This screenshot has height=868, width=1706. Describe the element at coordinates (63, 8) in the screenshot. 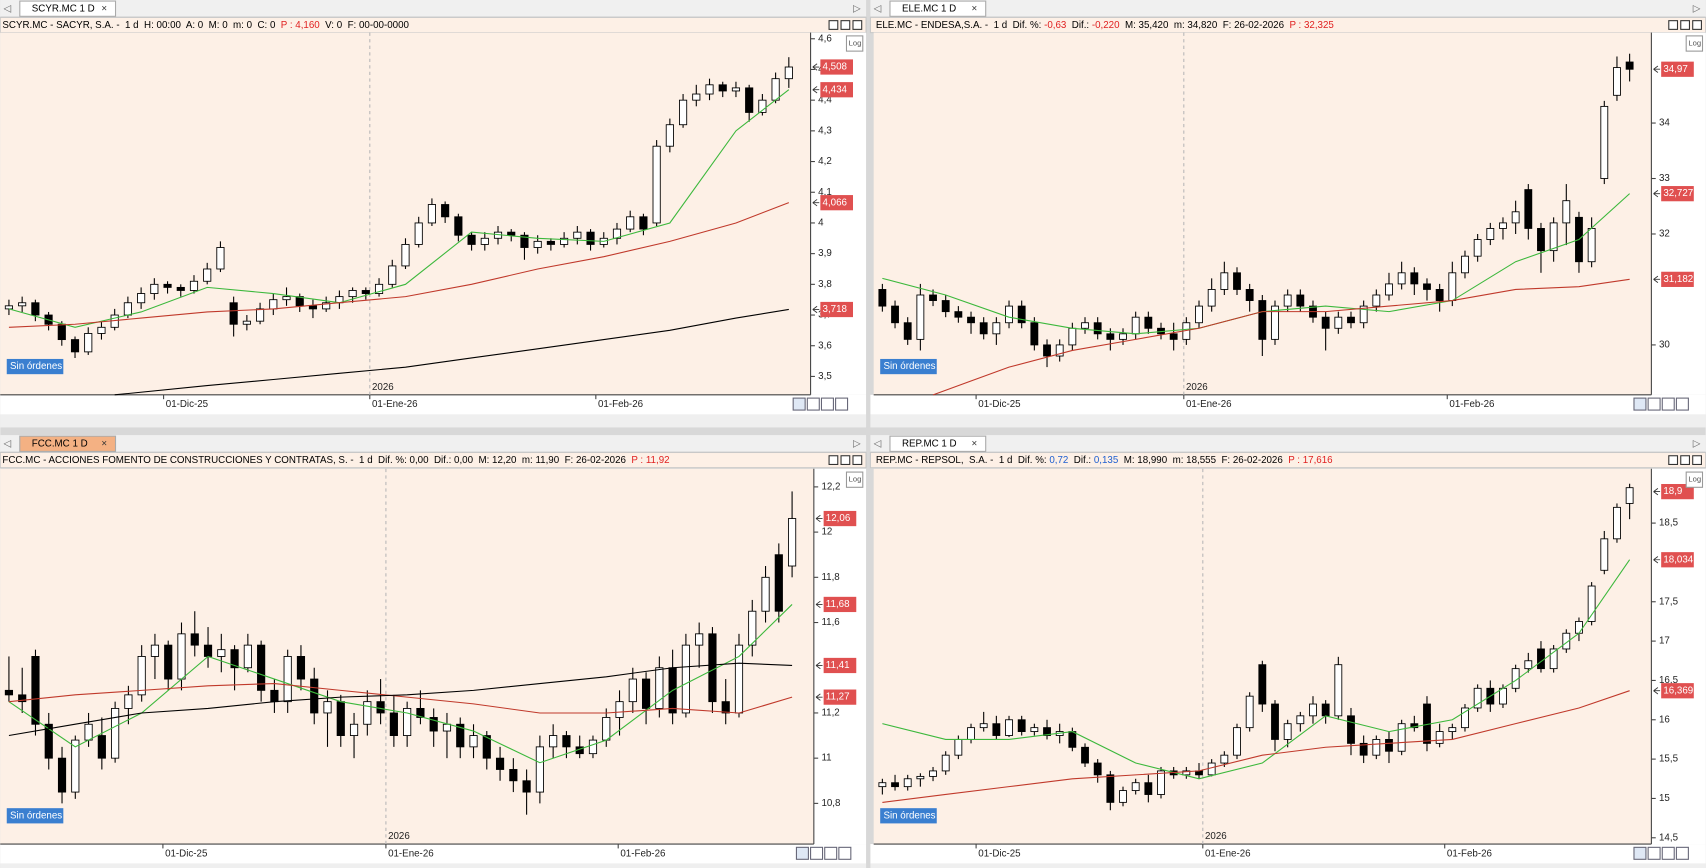

I see `tab-label: SCYR.MC 1 D` at that location.